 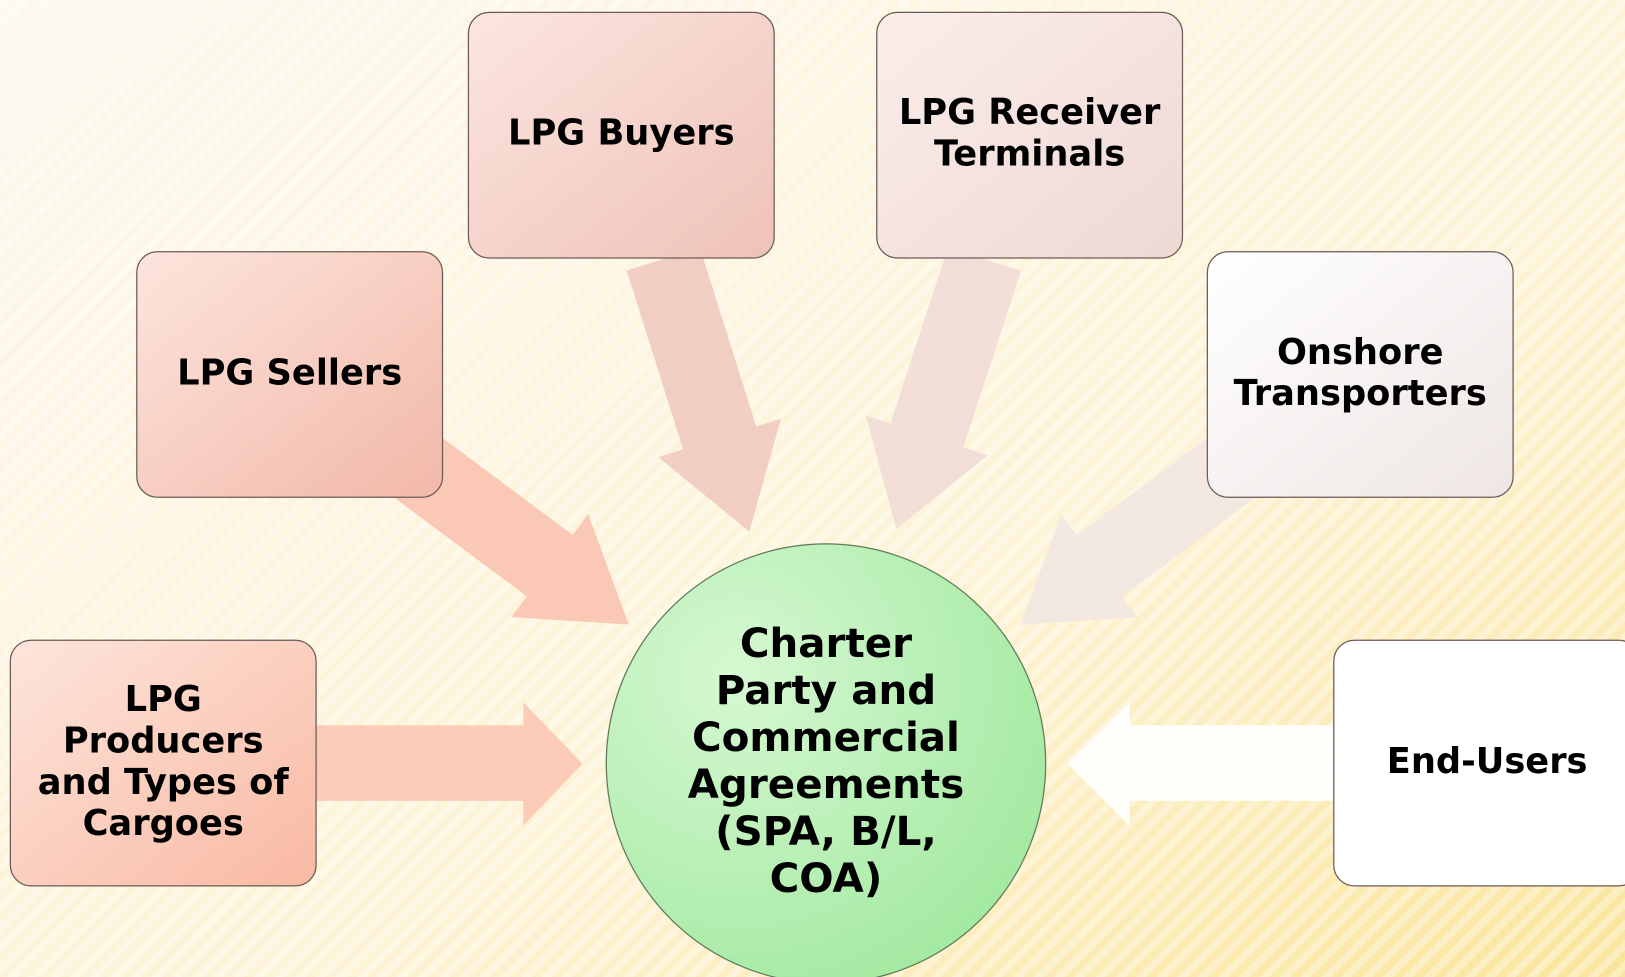 I want to click on node-label: LPG Buyers, so click(x=621, y=133).